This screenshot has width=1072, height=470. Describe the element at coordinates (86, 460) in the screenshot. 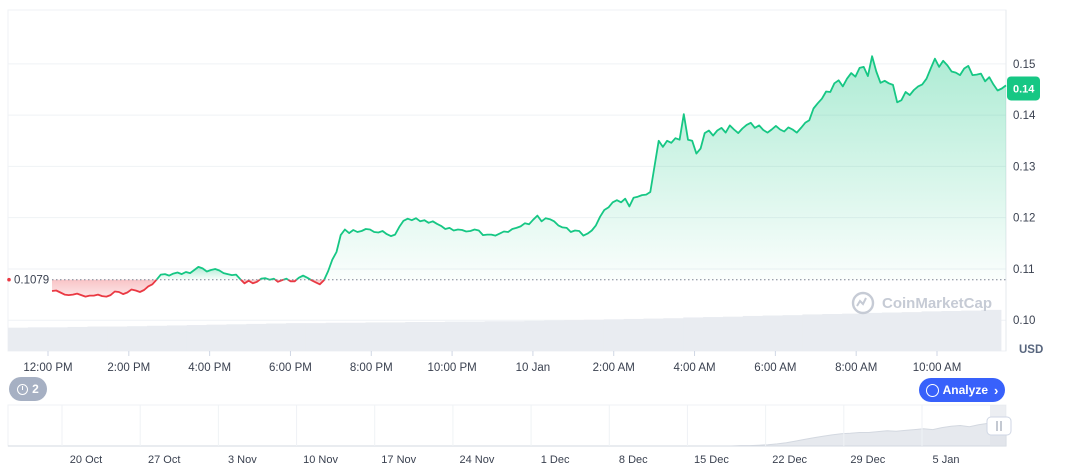

I see `navigator-tick-label: 20 Oct` at that location.